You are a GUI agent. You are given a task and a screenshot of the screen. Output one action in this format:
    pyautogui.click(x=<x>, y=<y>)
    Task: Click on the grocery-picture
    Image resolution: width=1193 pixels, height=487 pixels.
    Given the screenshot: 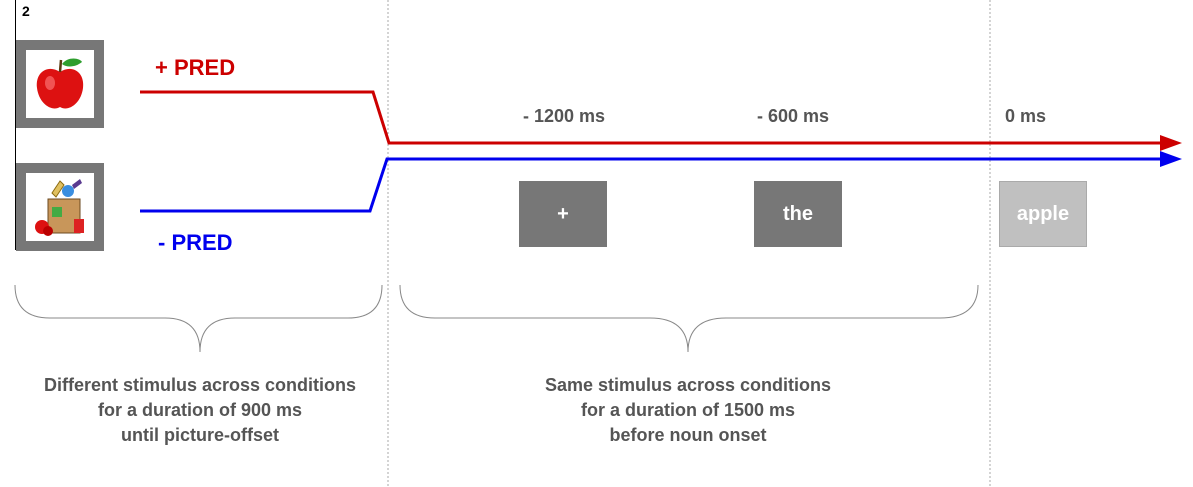 What is the action you would take?
    pyautogui.click(x=60, y=207)
    